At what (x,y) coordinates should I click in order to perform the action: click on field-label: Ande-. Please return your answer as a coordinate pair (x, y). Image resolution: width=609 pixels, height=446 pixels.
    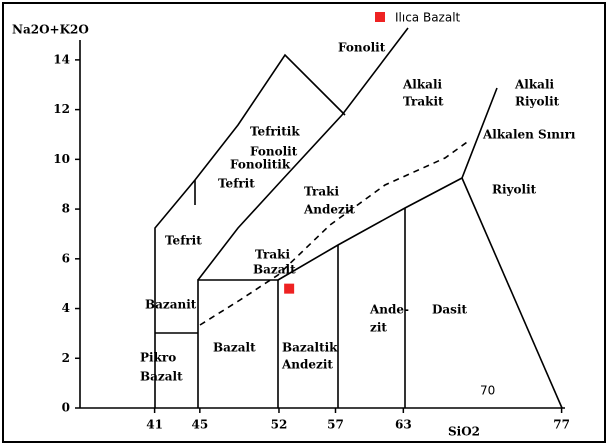
    Looking at the image, I should click on (389, 310).